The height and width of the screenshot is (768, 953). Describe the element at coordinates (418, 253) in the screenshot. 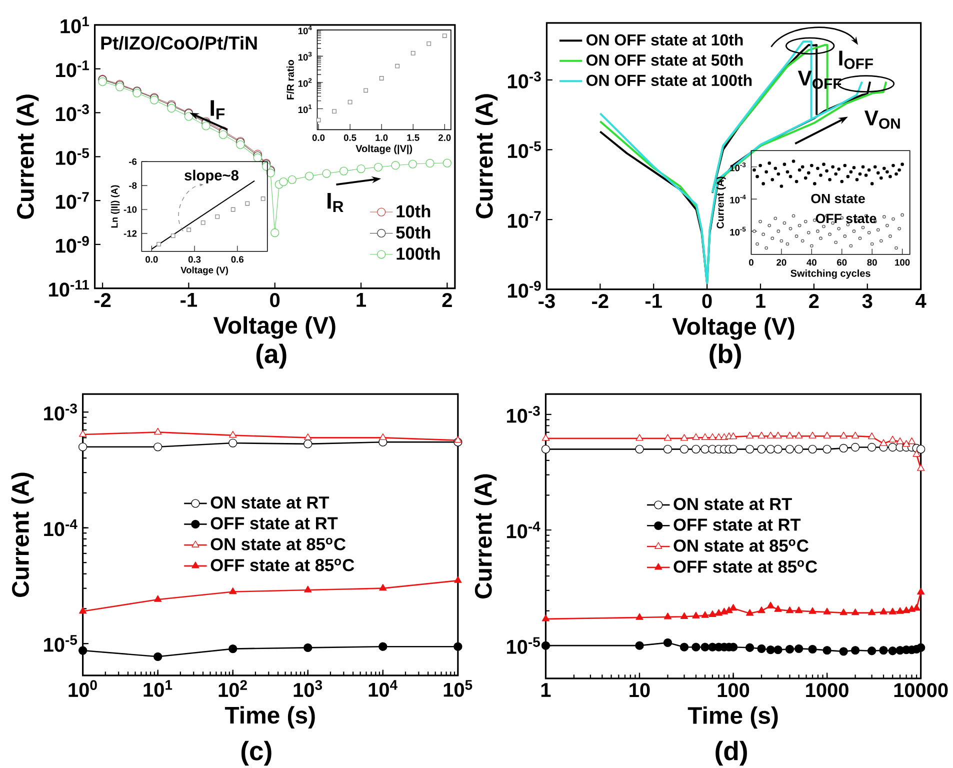

I see `legend-label: 100th` at that location.